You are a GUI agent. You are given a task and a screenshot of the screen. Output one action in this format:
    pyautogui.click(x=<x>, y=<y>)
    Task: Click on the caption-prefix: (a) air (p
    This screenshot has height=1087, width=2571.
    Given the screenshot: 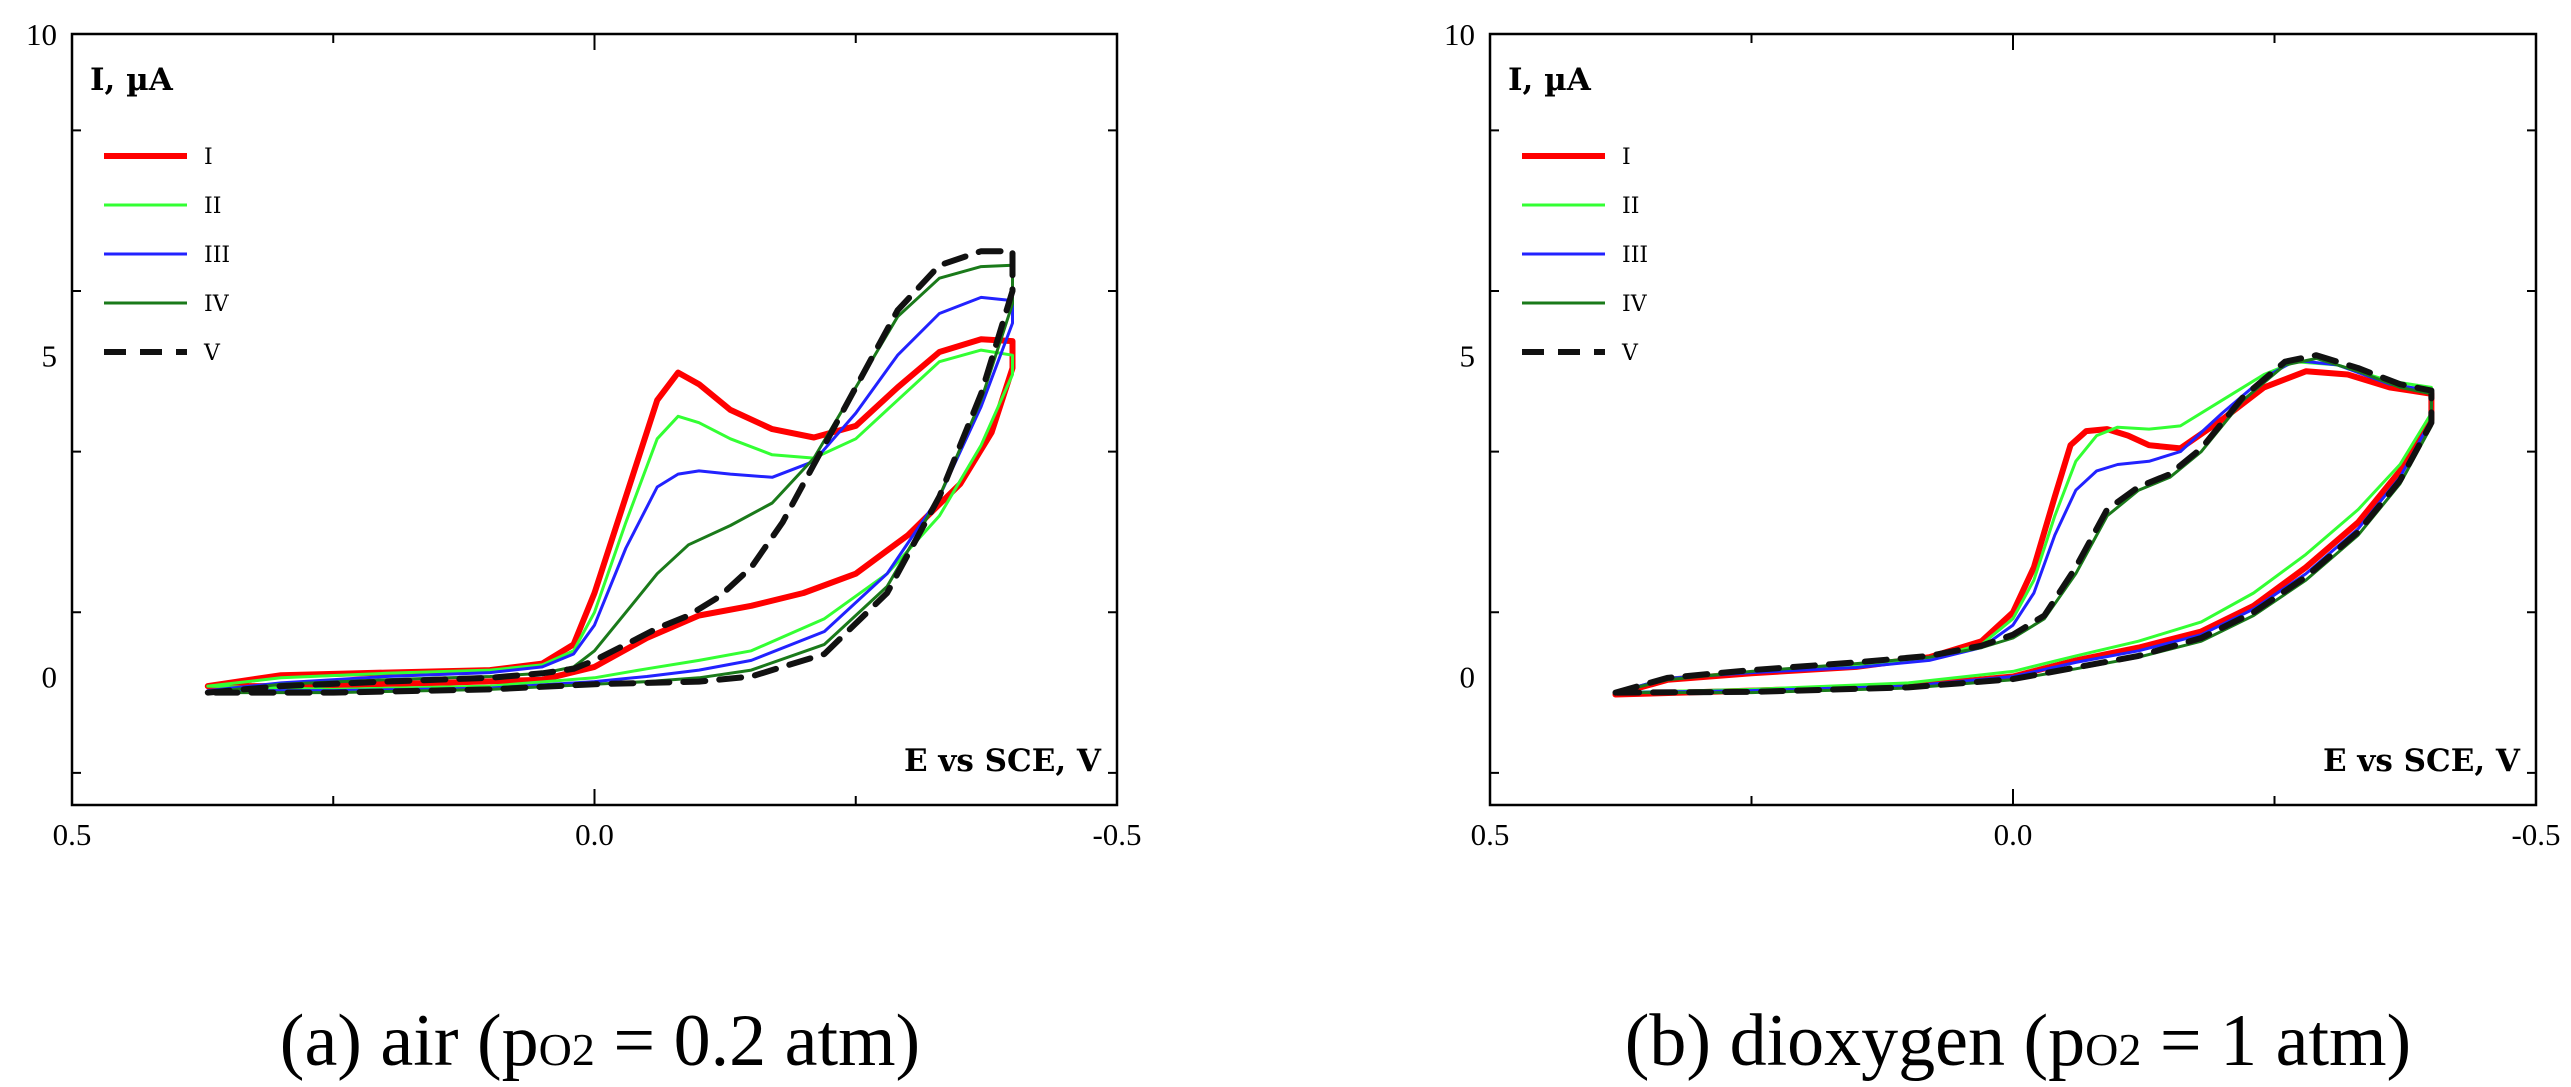 What is the action you would take?
    pyautogui.click(x=409, y=1041)
    